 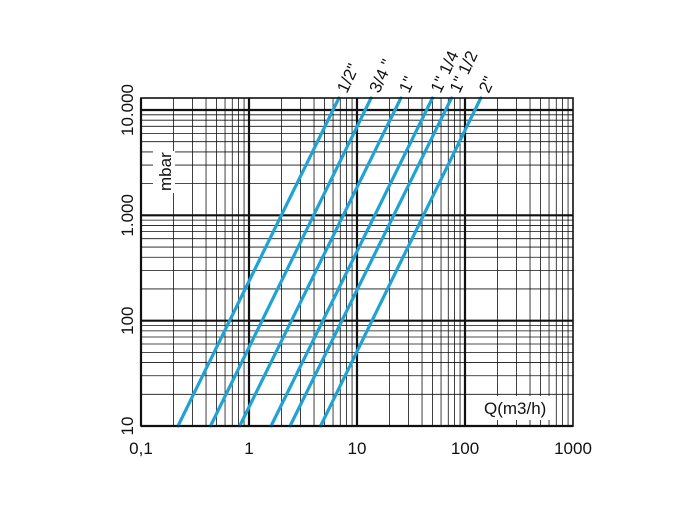 I want to click on y-tick-label: 100, so click(x=127, y=320).